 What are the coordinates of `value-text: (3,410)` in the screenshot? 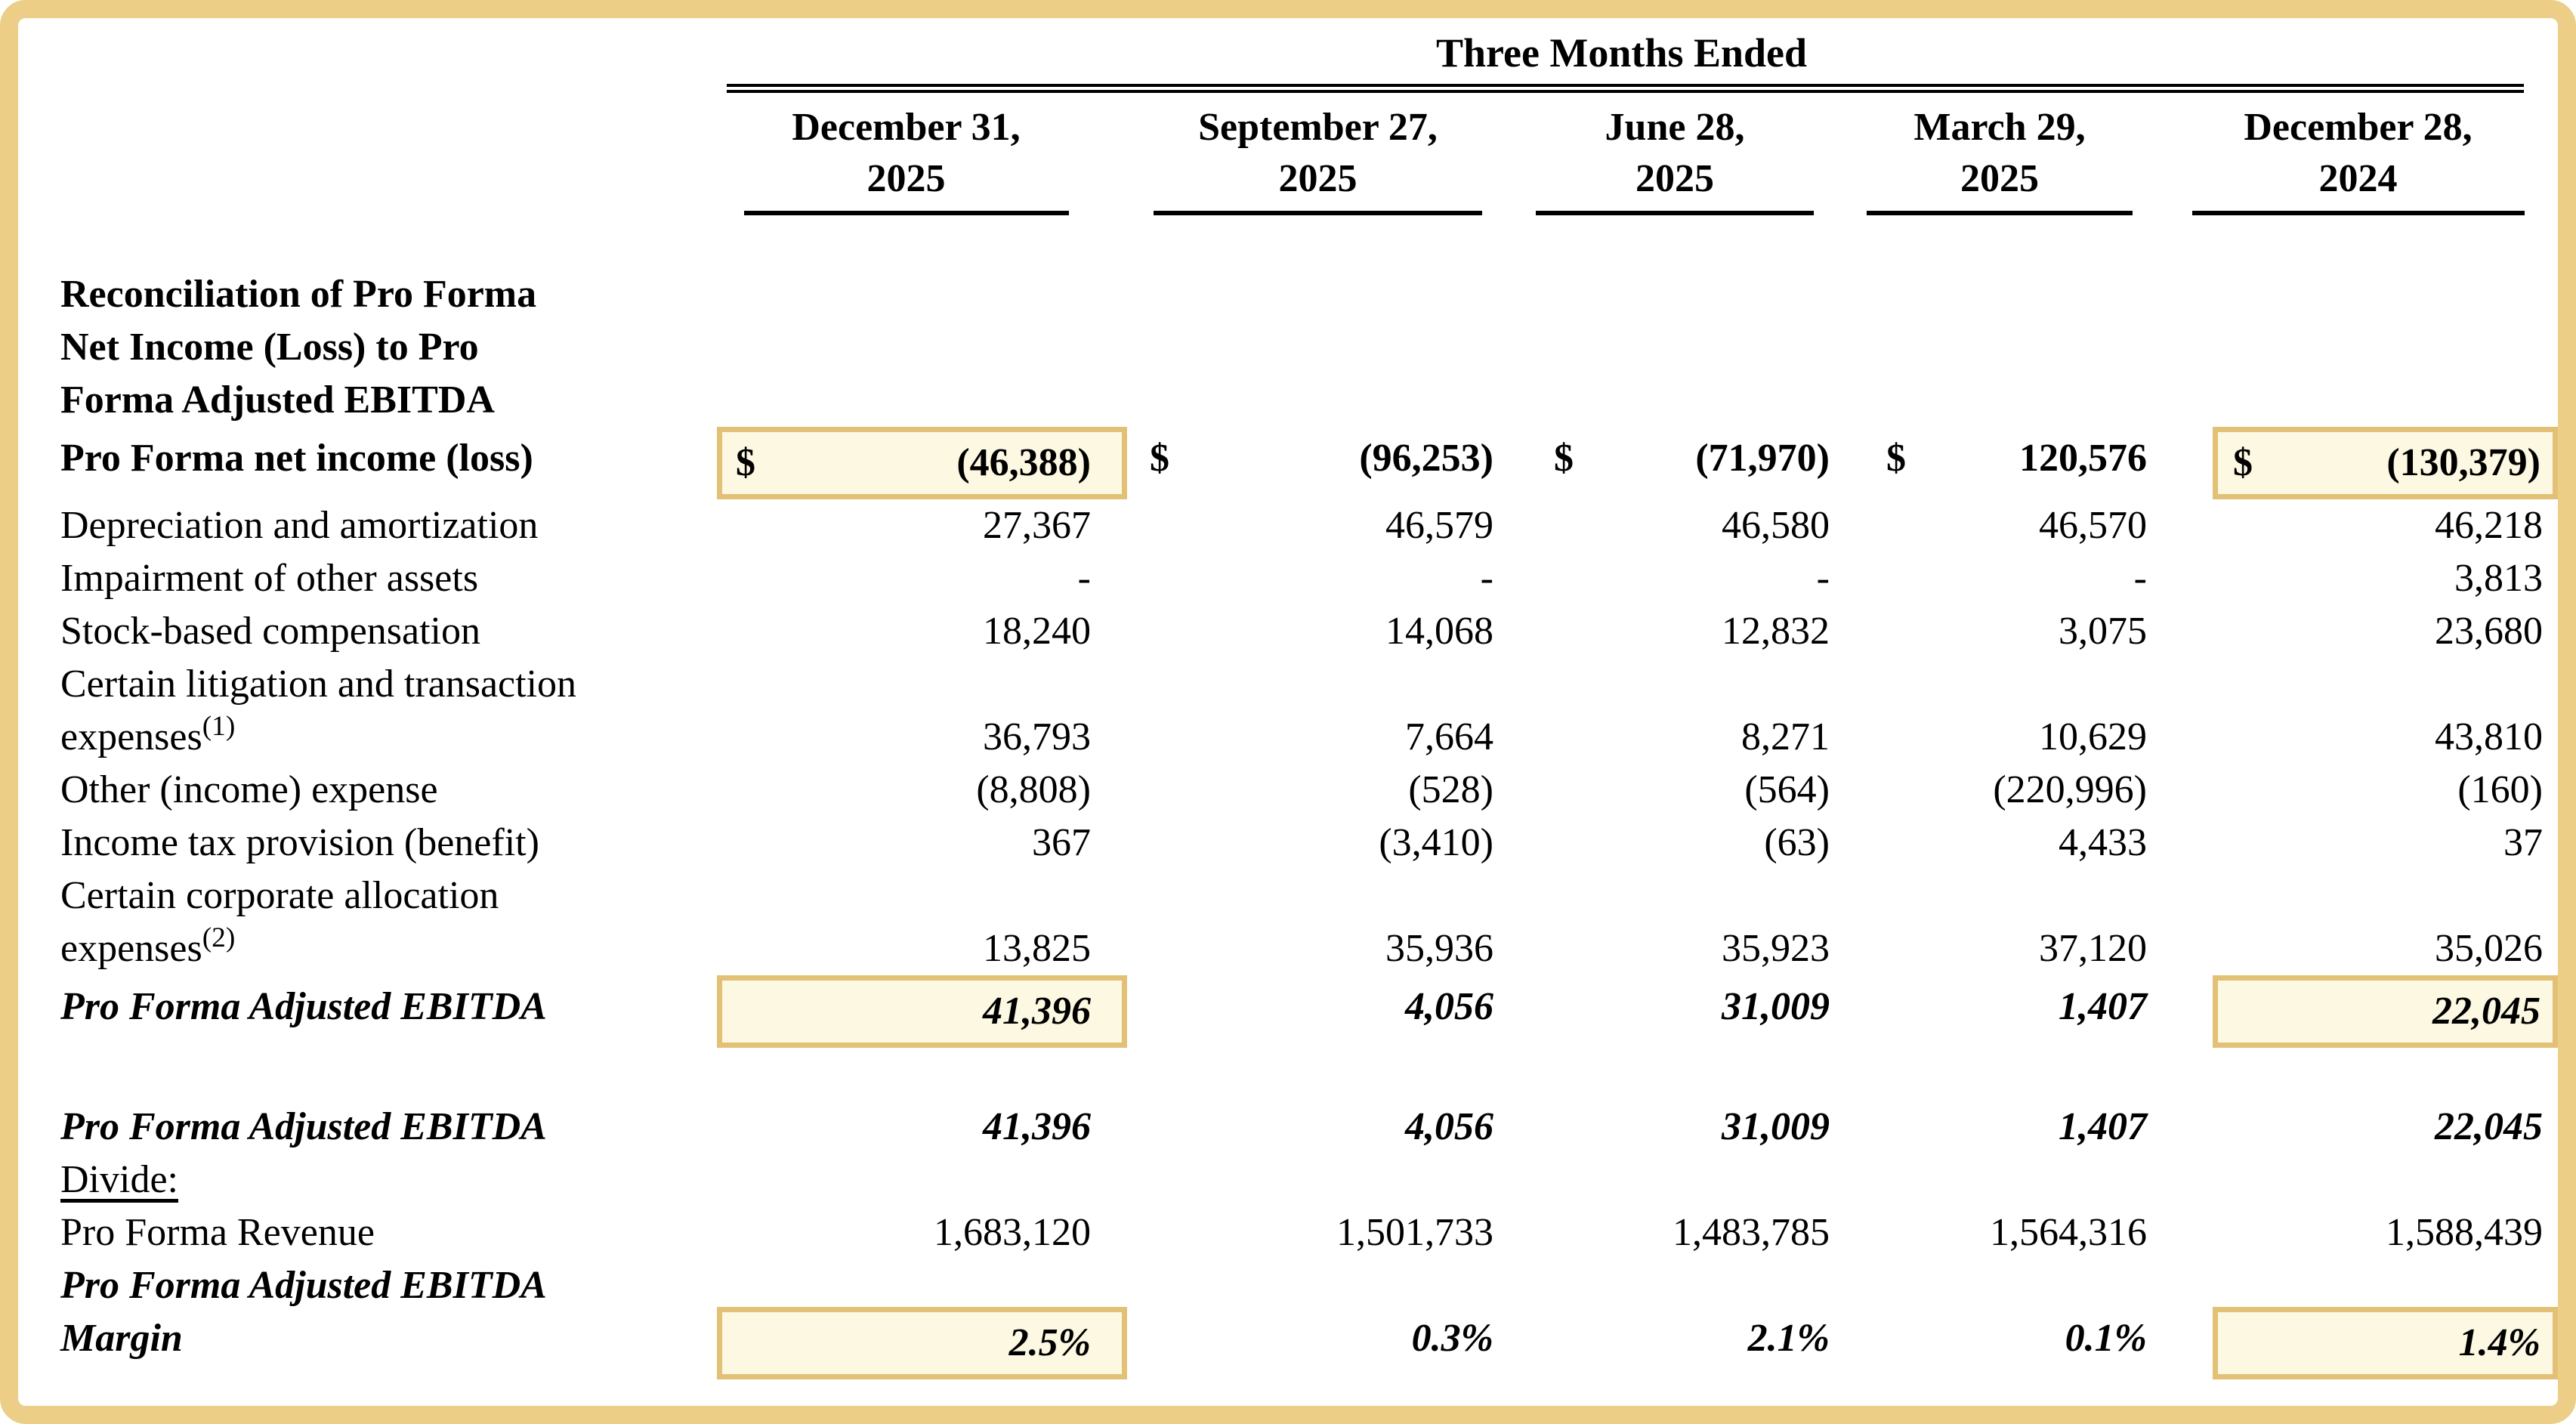 It's located at (1436, 843).